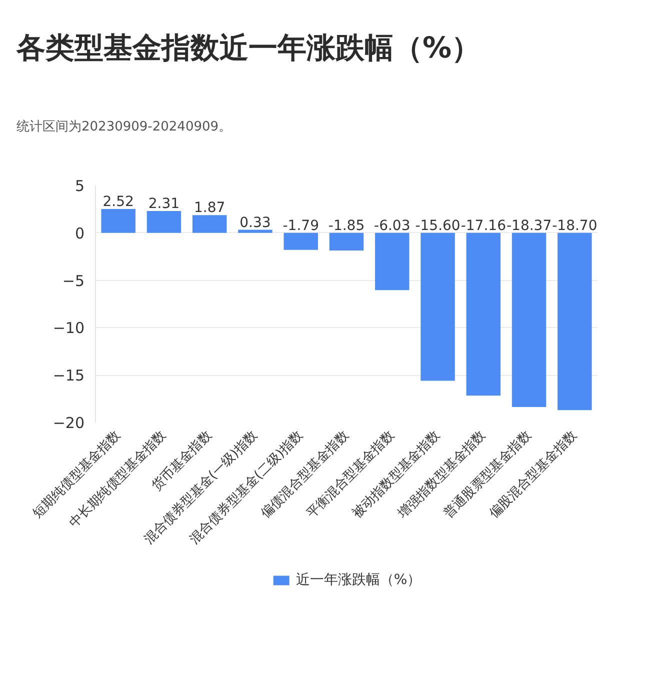 The image size is (660, 691). What do you see at coordinates (79, 186) in the screenshot?
I see `y-tick-label: 5` at bounding box center [79, 186].